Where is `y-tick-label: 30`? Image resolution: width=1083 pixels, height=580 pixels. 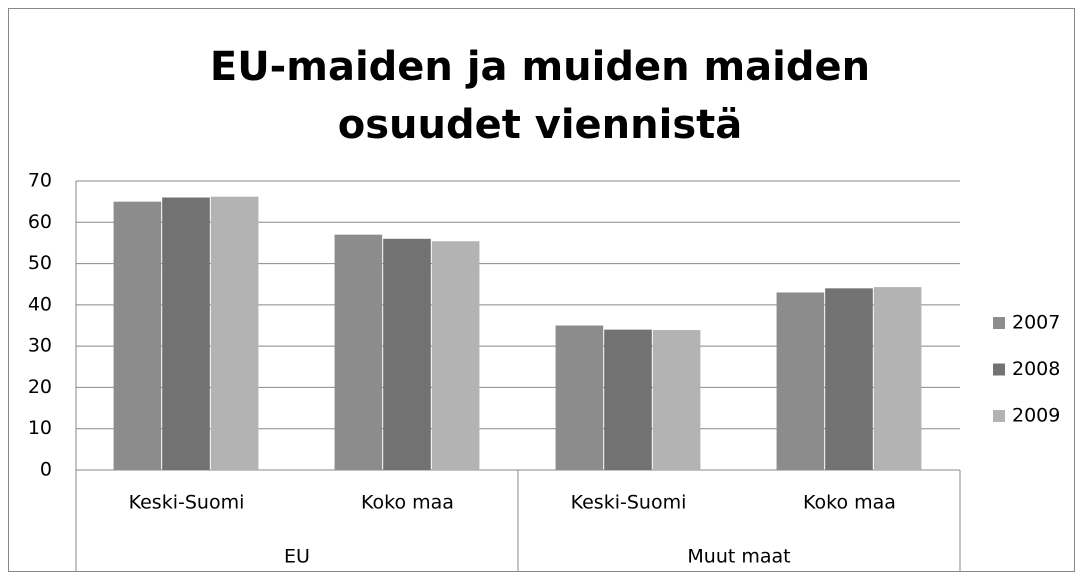 y-tick-label: 30 is located at coordinates (40, 346).